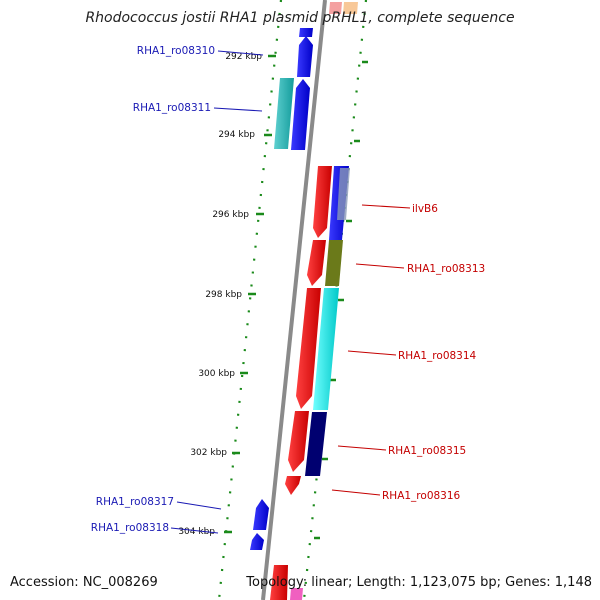 Image resolution: width=600 pixels, height=600 pixels. What do you see at coordinates (316, 444) in the screenshot?
I see `gene-RHA1_ro08315-navy` at bounding box center [316, 444].